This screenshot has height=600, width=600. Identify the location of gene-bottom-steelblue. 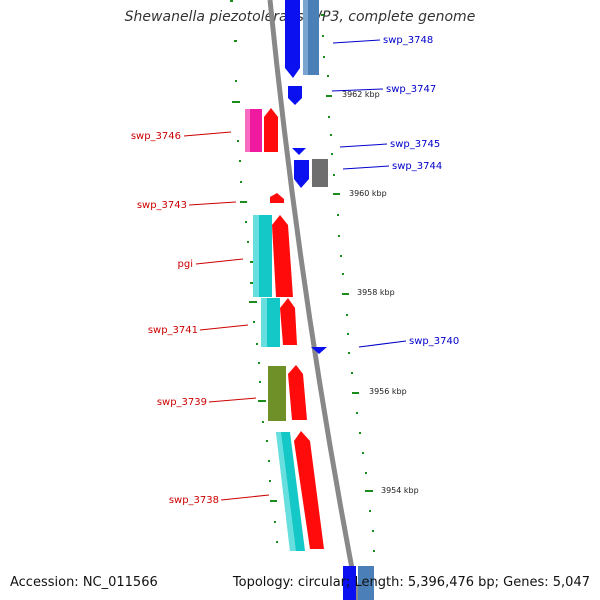
(366, 583).